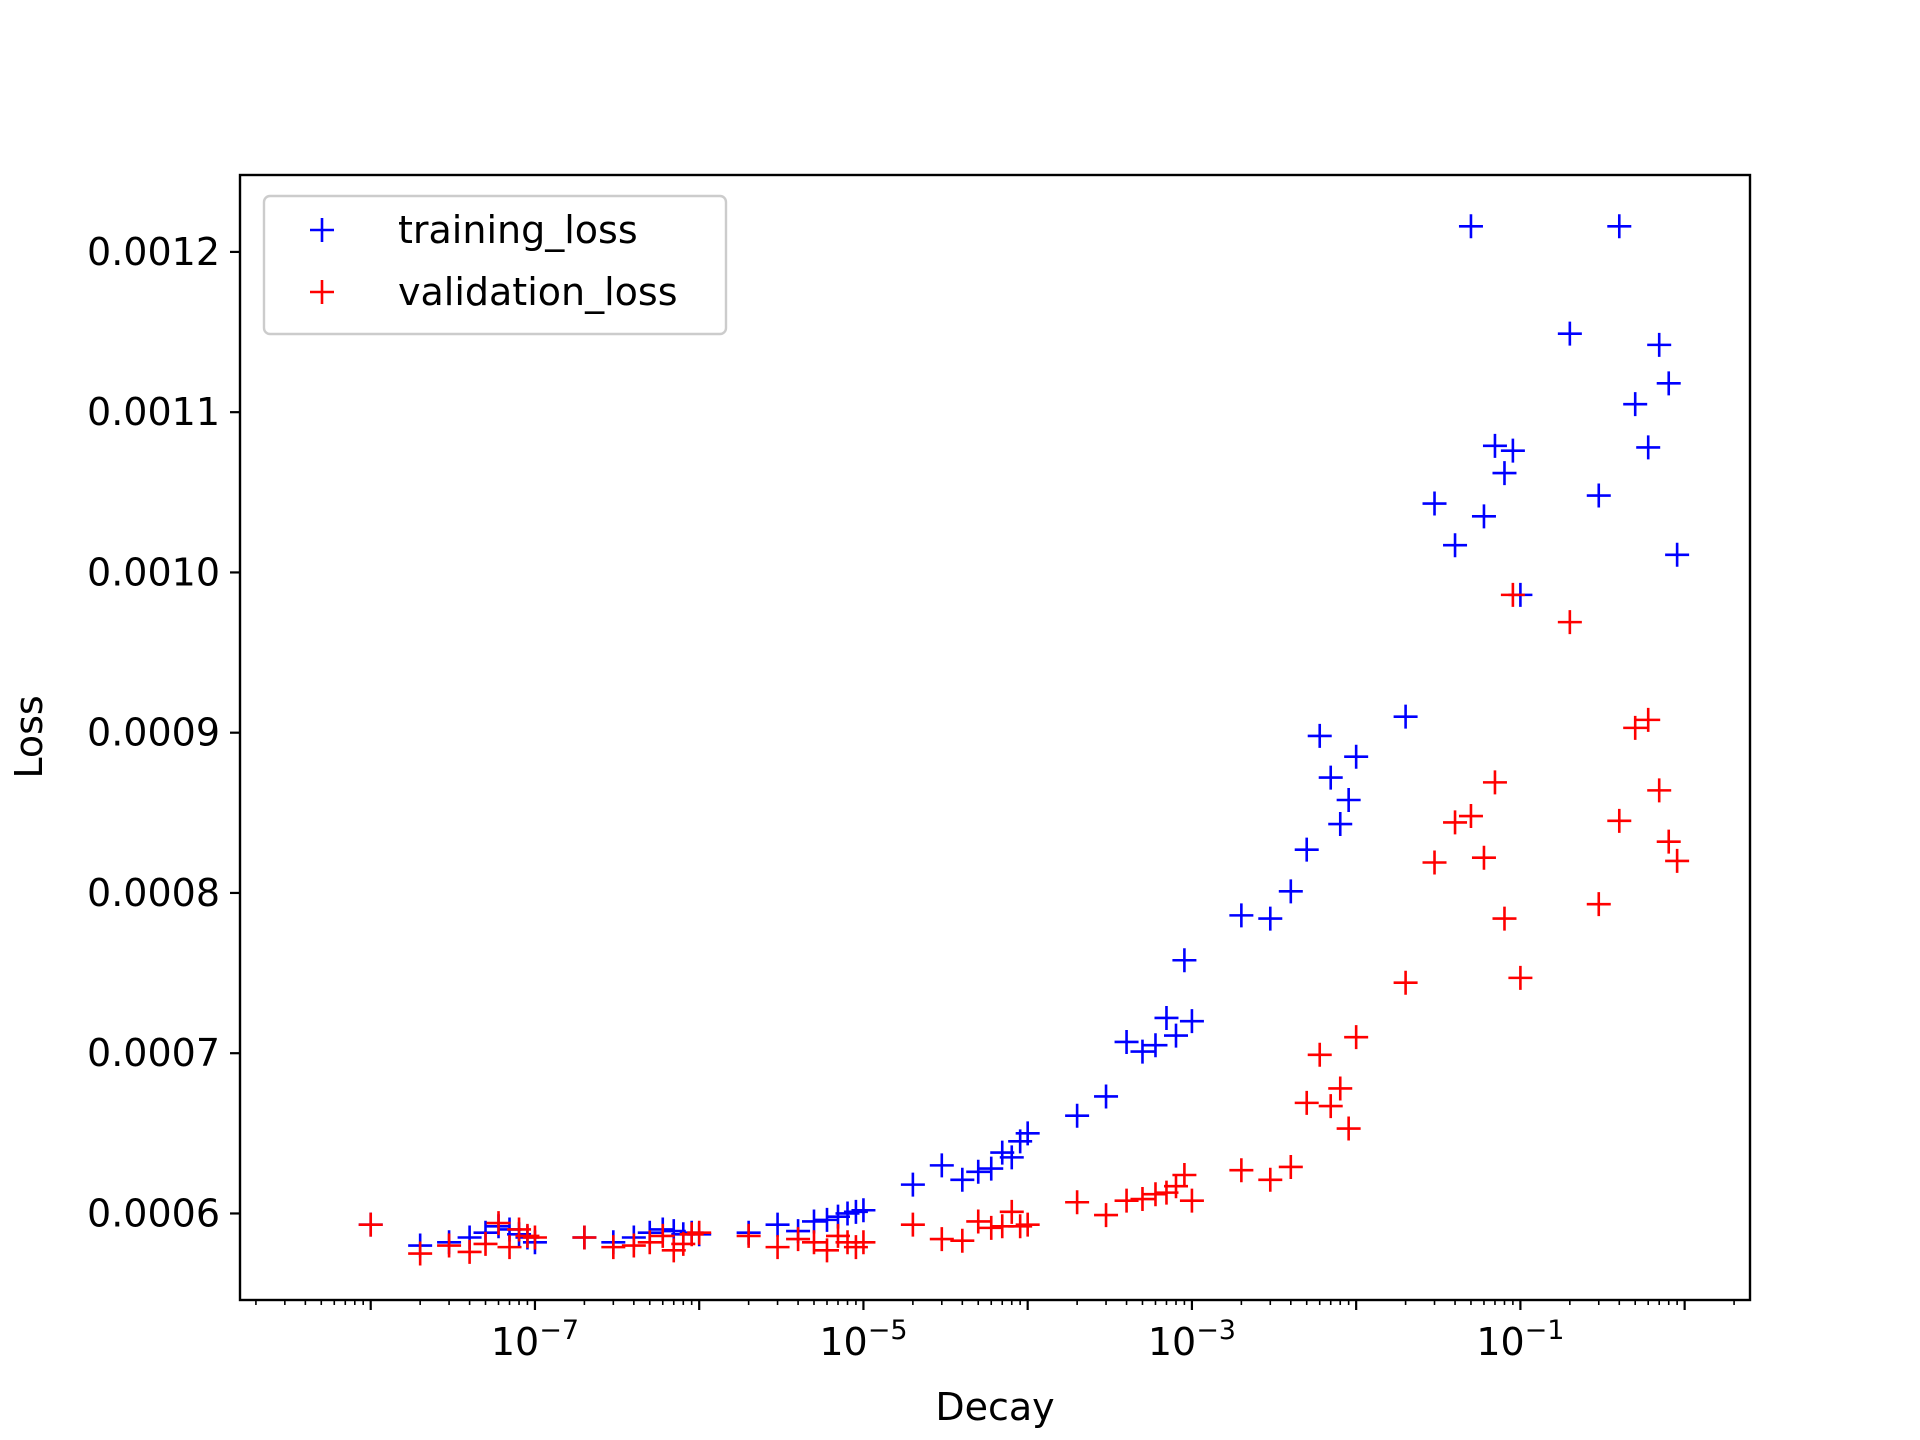 The height and width of the screenshot is (1440, 1920). Describe the element at coordinates (1545, 1330) in the screenshot. I see `x-tick-label-exponent: −1` at that location.